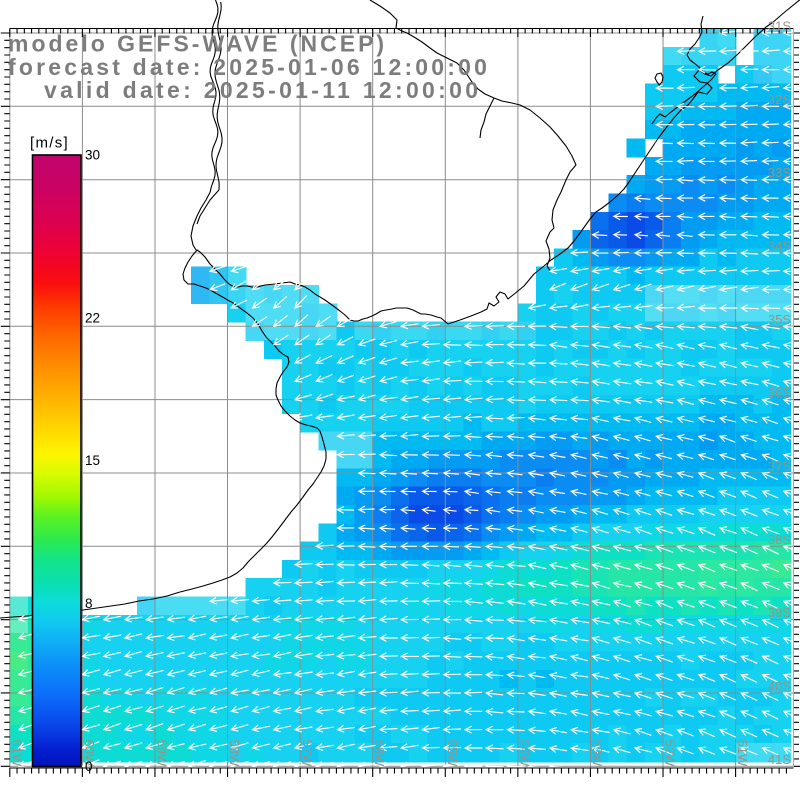 The width and height of the screenshot is (800, 800). I want to click on svg-text: 53W, so click(597, 753).